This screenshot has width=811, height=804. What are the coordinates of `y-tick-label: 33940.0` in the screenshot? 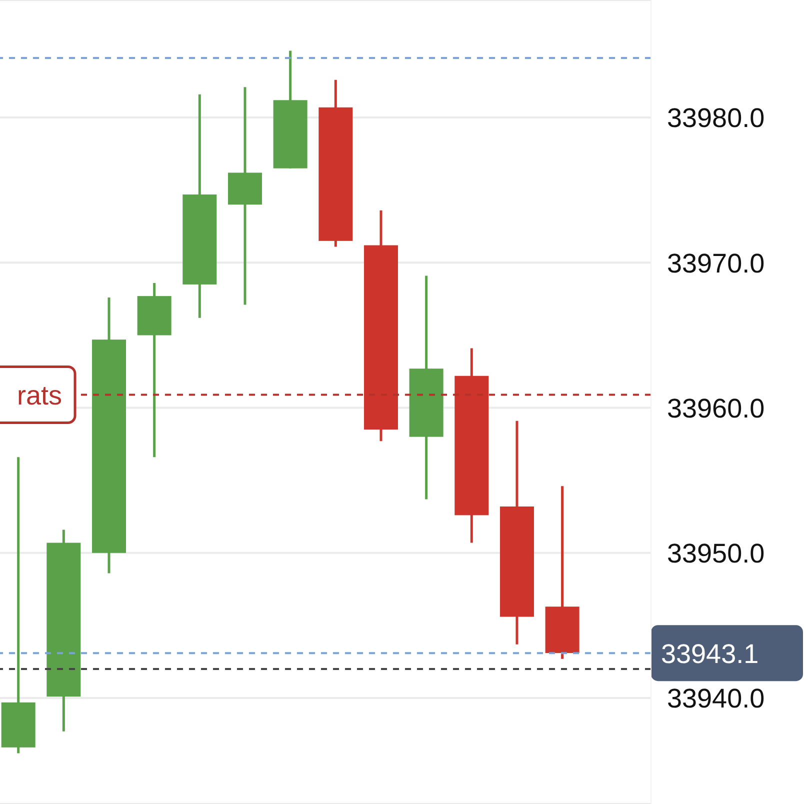 It's located at (716, 699).